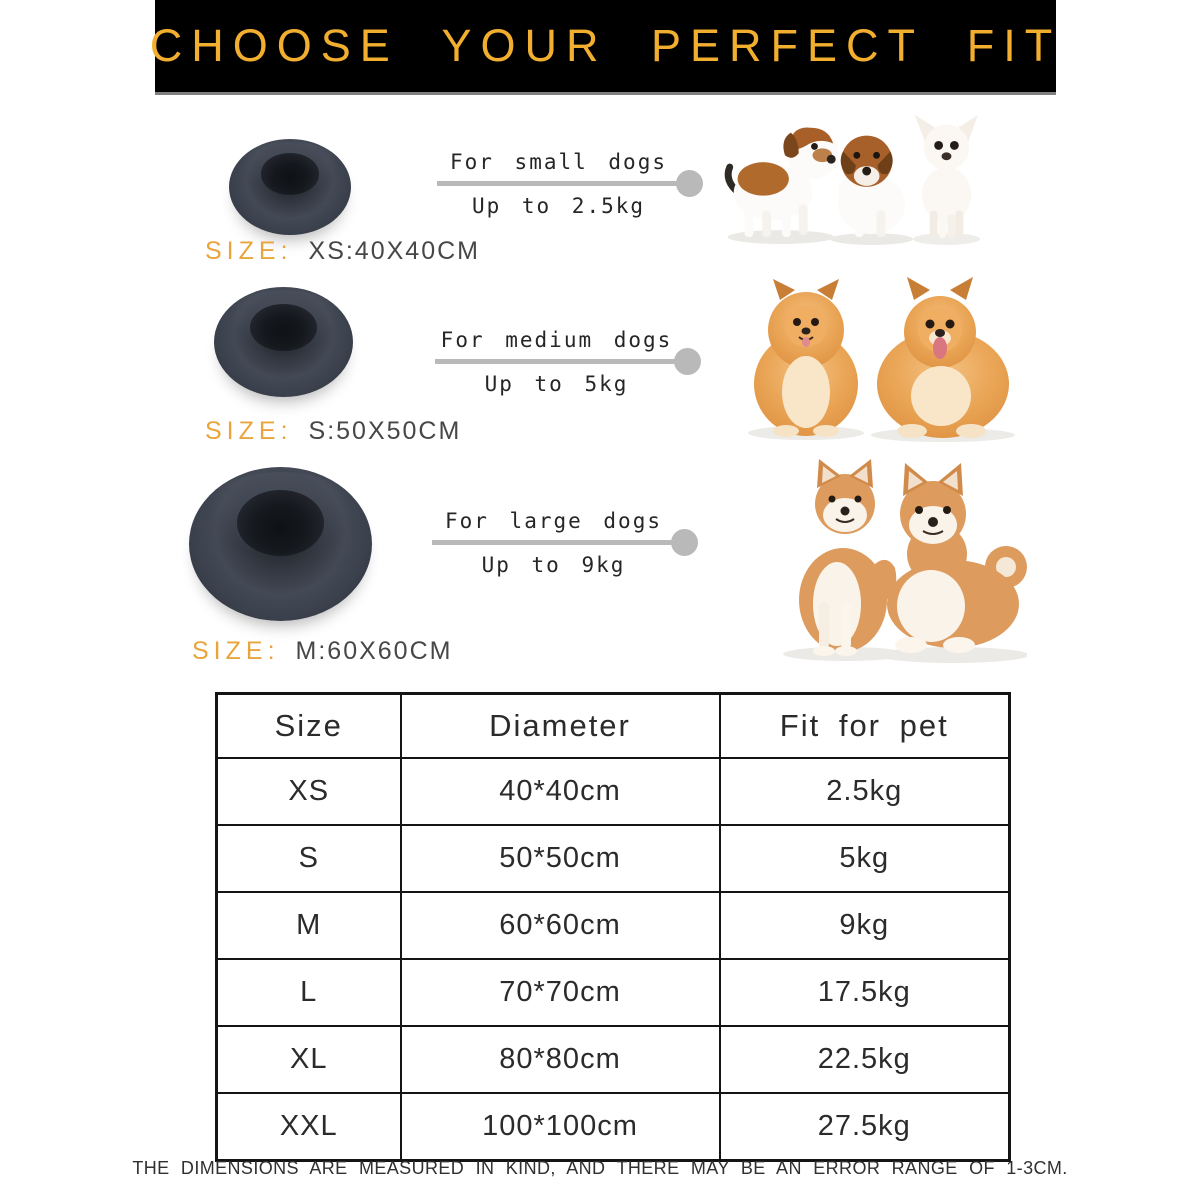 This screenshot has height=1200, width=1200. Describe the element at coordinates (605, 45) in the screenshot. I see `banner-title: CHOOSE YOUR PERFECT FIT` at that location.